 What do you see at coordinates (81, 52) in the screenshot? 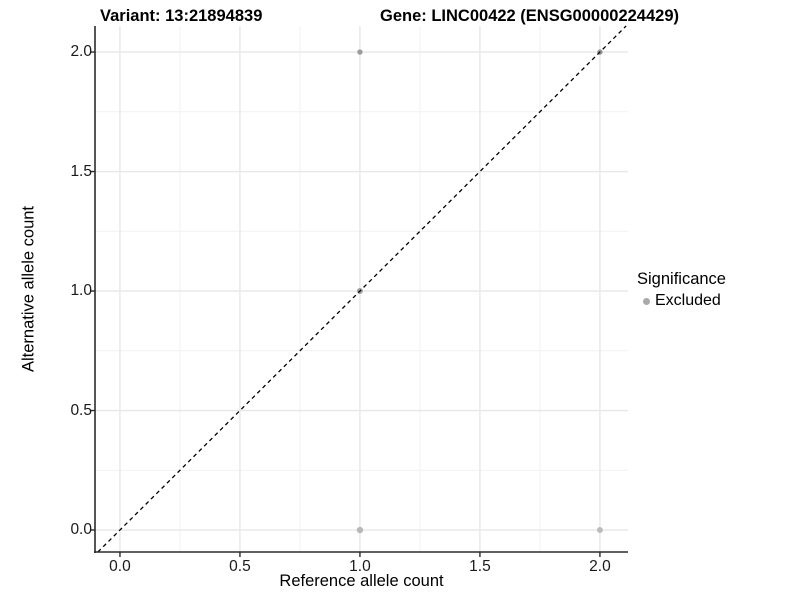
I see `y-tick-label: 2.0` at bounding box center [81, 52].